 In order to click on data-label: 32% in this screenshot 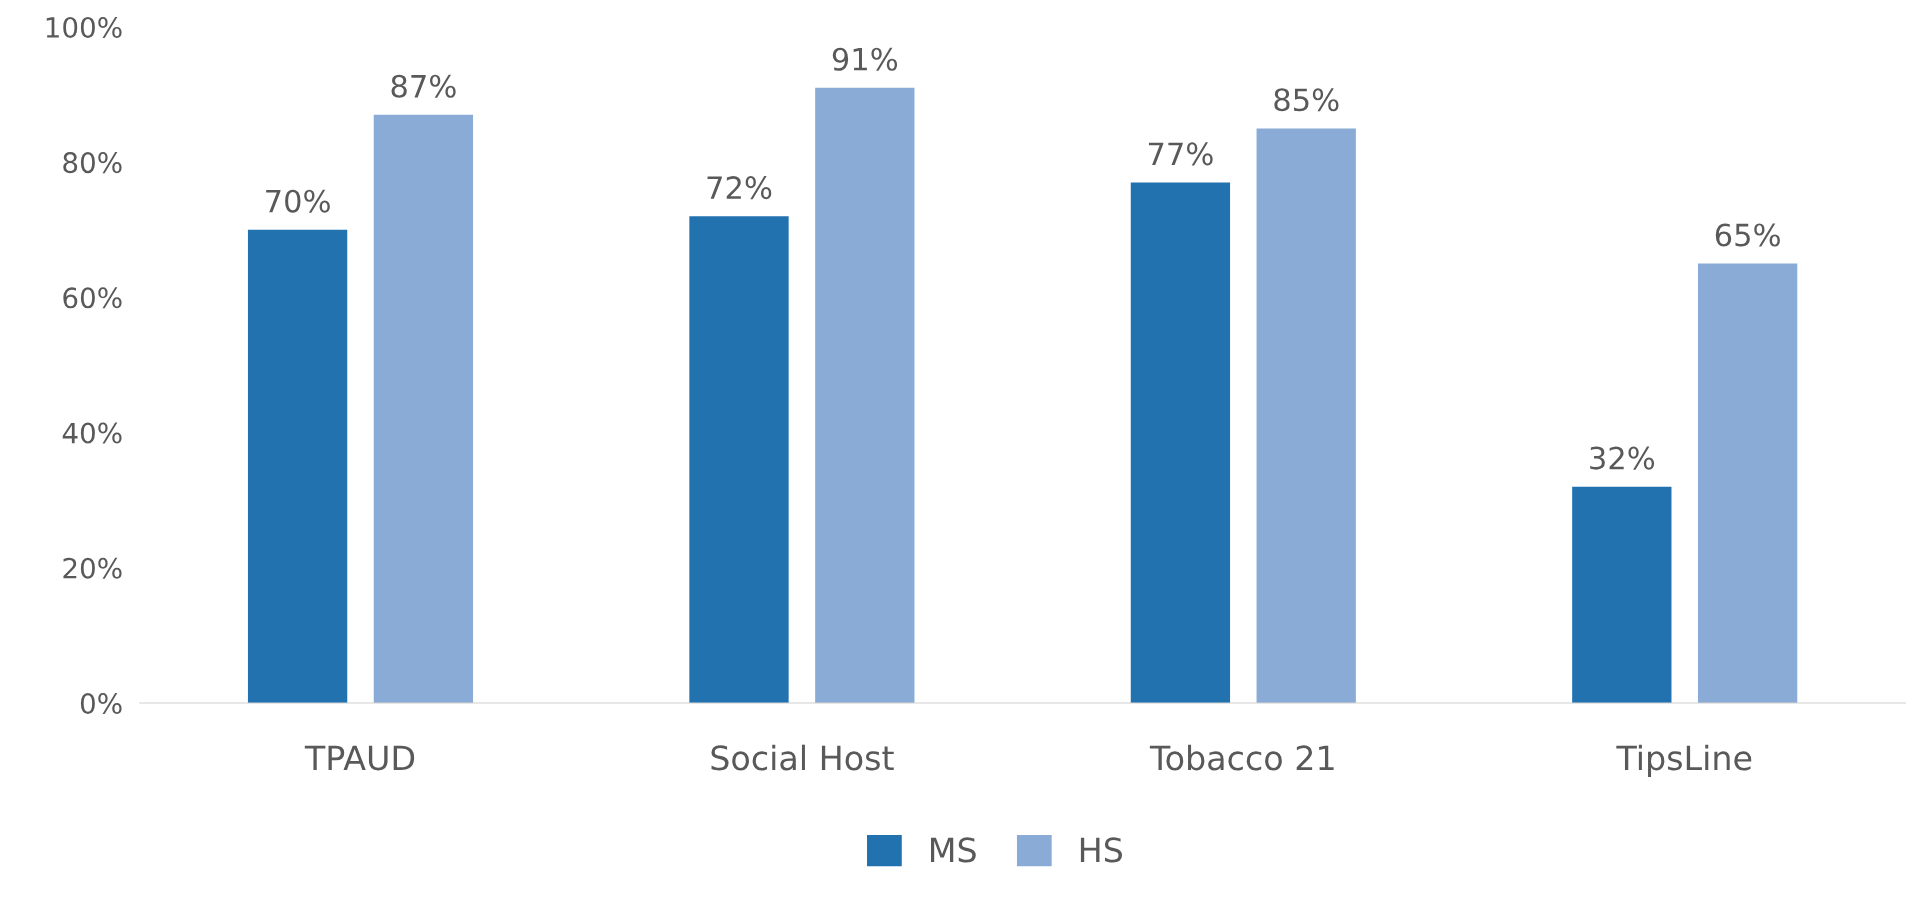, I will do `click(1622, 458)`.